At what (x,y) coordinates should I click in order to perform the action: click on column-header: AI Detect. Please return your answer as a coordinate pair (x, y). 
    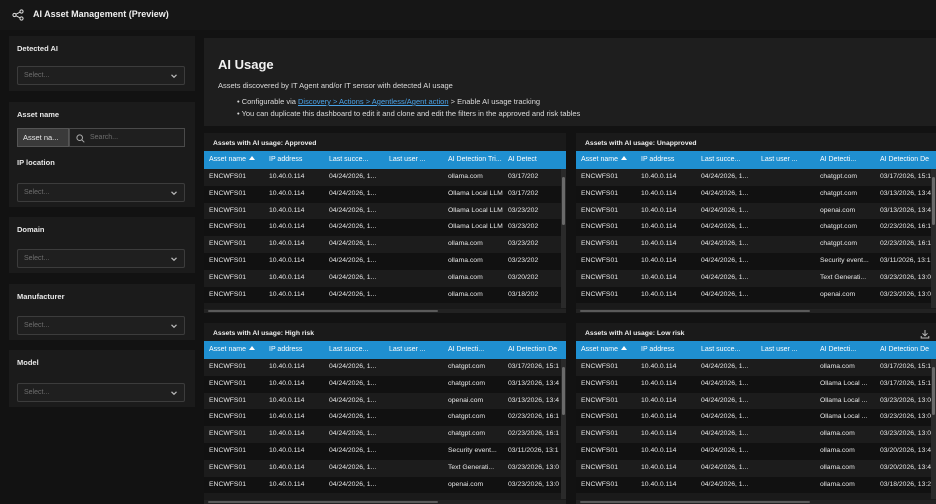
    Looking at the image, I should click on (532, 160).